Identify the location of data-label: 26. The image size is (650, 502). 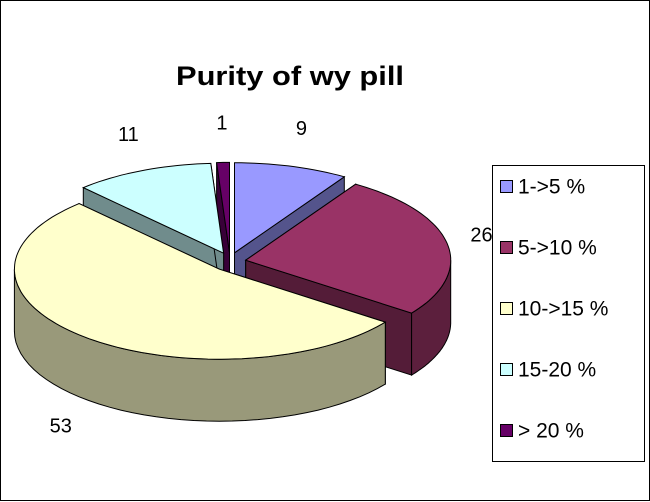
(481, 235).